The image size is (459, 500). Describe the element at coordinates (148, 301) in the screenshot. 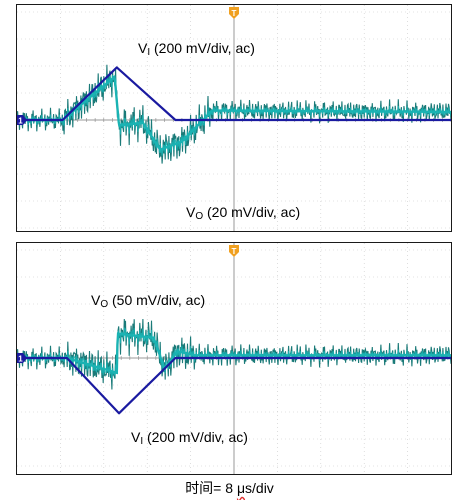

I see `bottom-vo-label: VO (50 mV/div, ac)` at that location.